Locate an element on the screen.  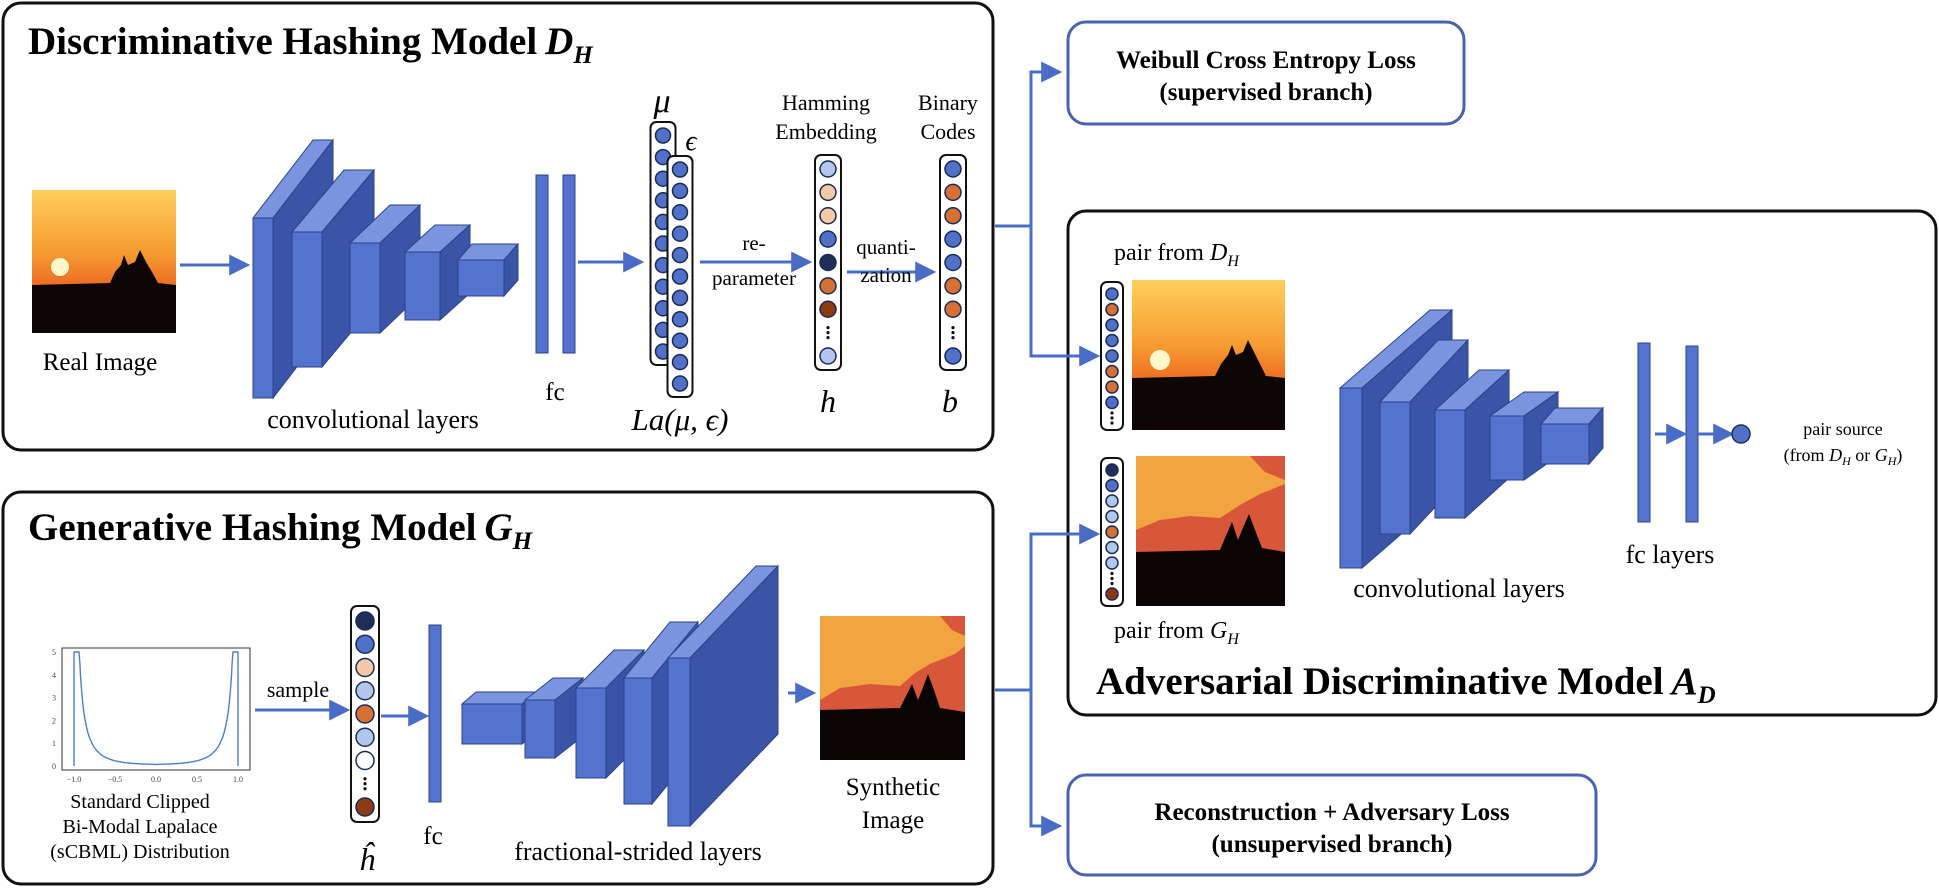
pair-gh-label: pair from GH is located at coordinates (1177, 633).